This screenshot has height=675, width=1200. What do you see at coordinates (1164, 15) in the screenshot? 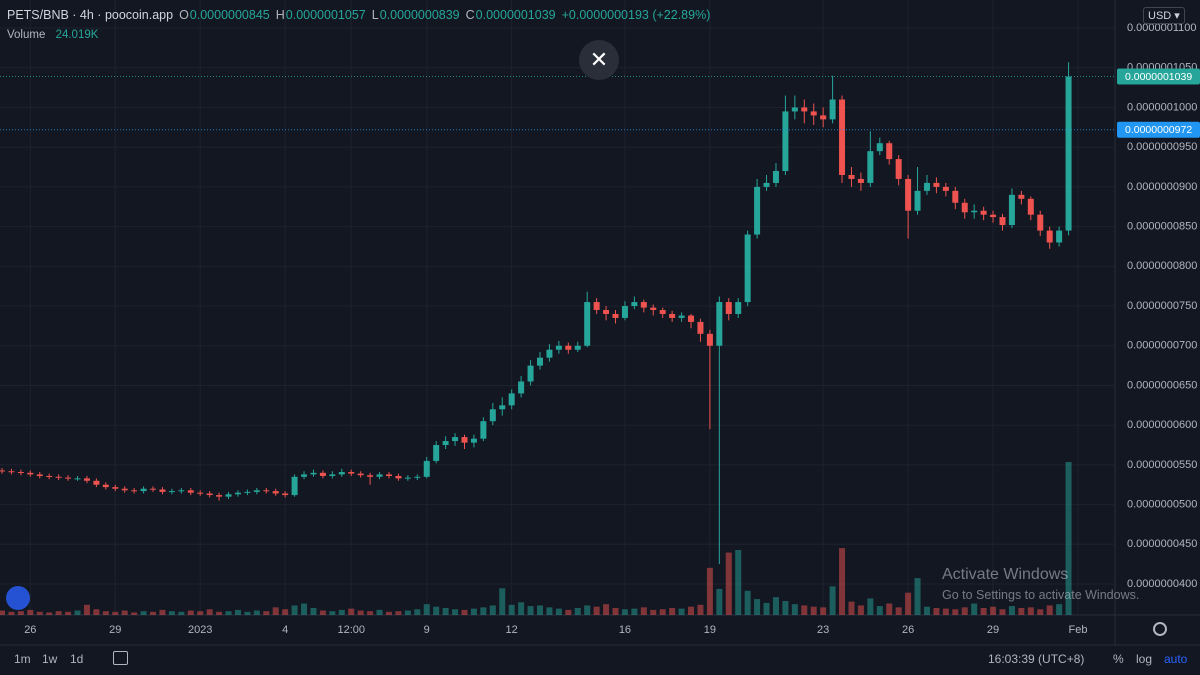
I see `currency-select: USD ▾` at bounding box center [1164, 15].